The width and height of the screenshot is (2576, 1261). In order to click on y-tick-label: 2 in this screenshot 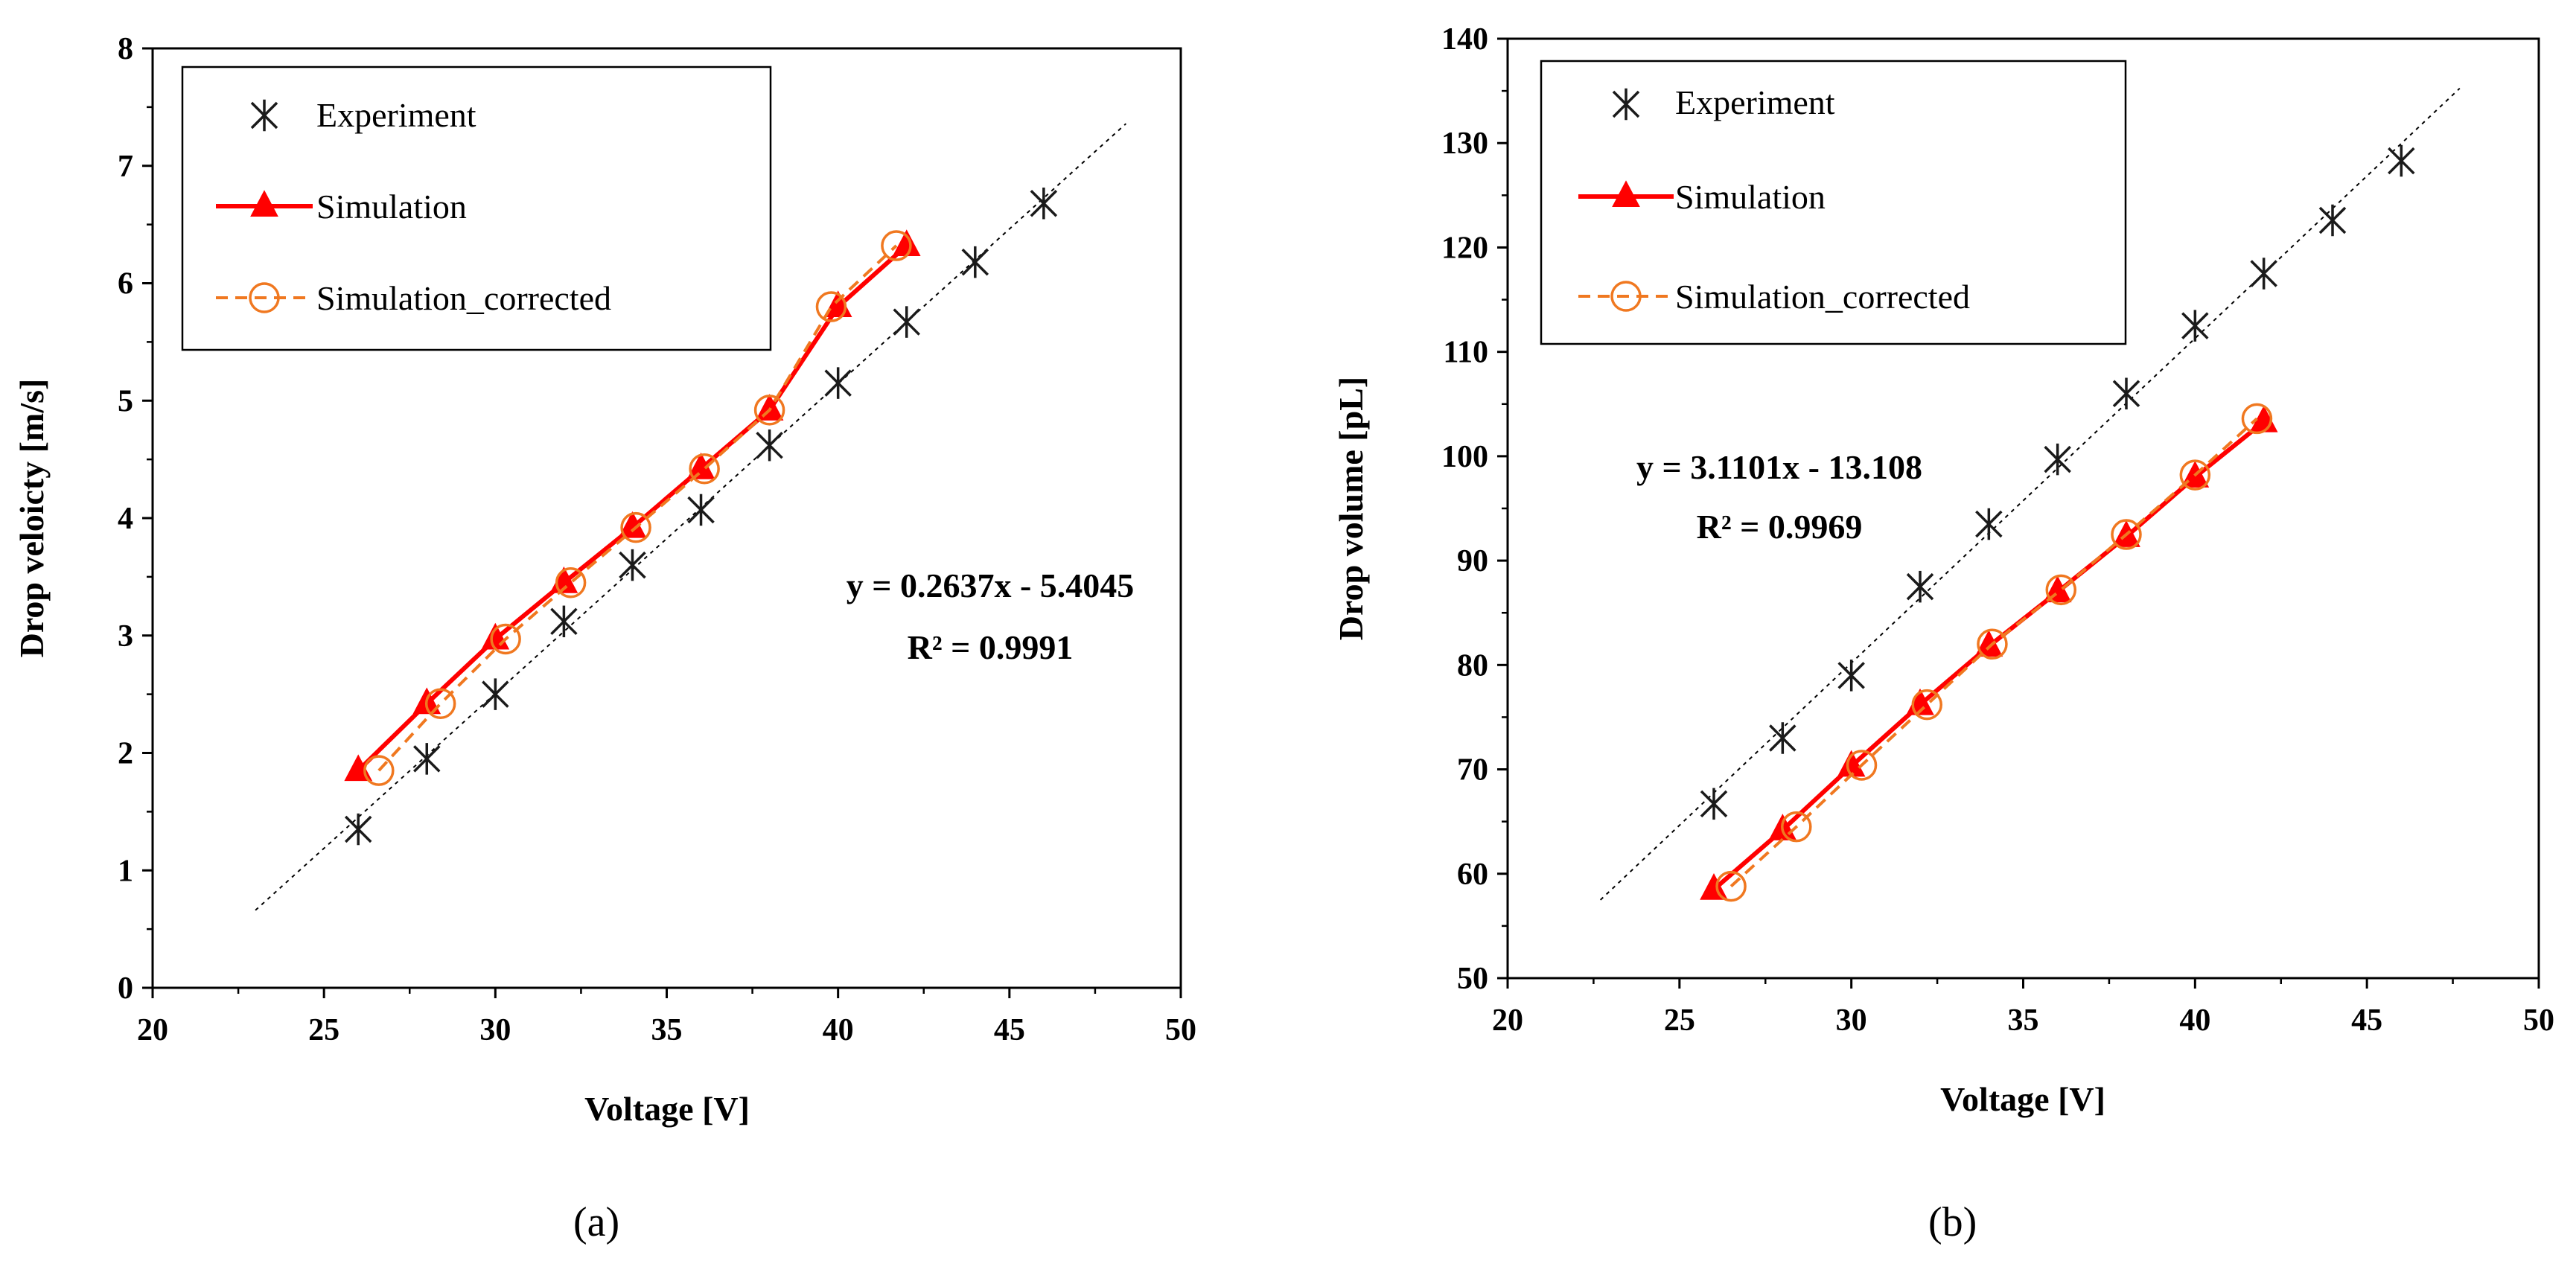, I will do `click(125, 754)`.